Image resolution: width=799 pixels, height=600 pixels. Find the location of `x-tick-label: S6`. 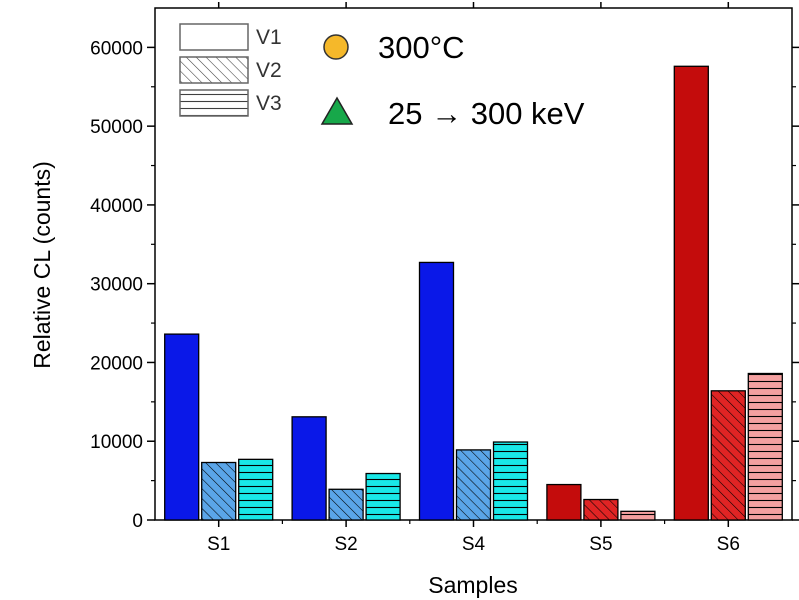

x-tick-label: S6 is located at coordinates (728, 544).